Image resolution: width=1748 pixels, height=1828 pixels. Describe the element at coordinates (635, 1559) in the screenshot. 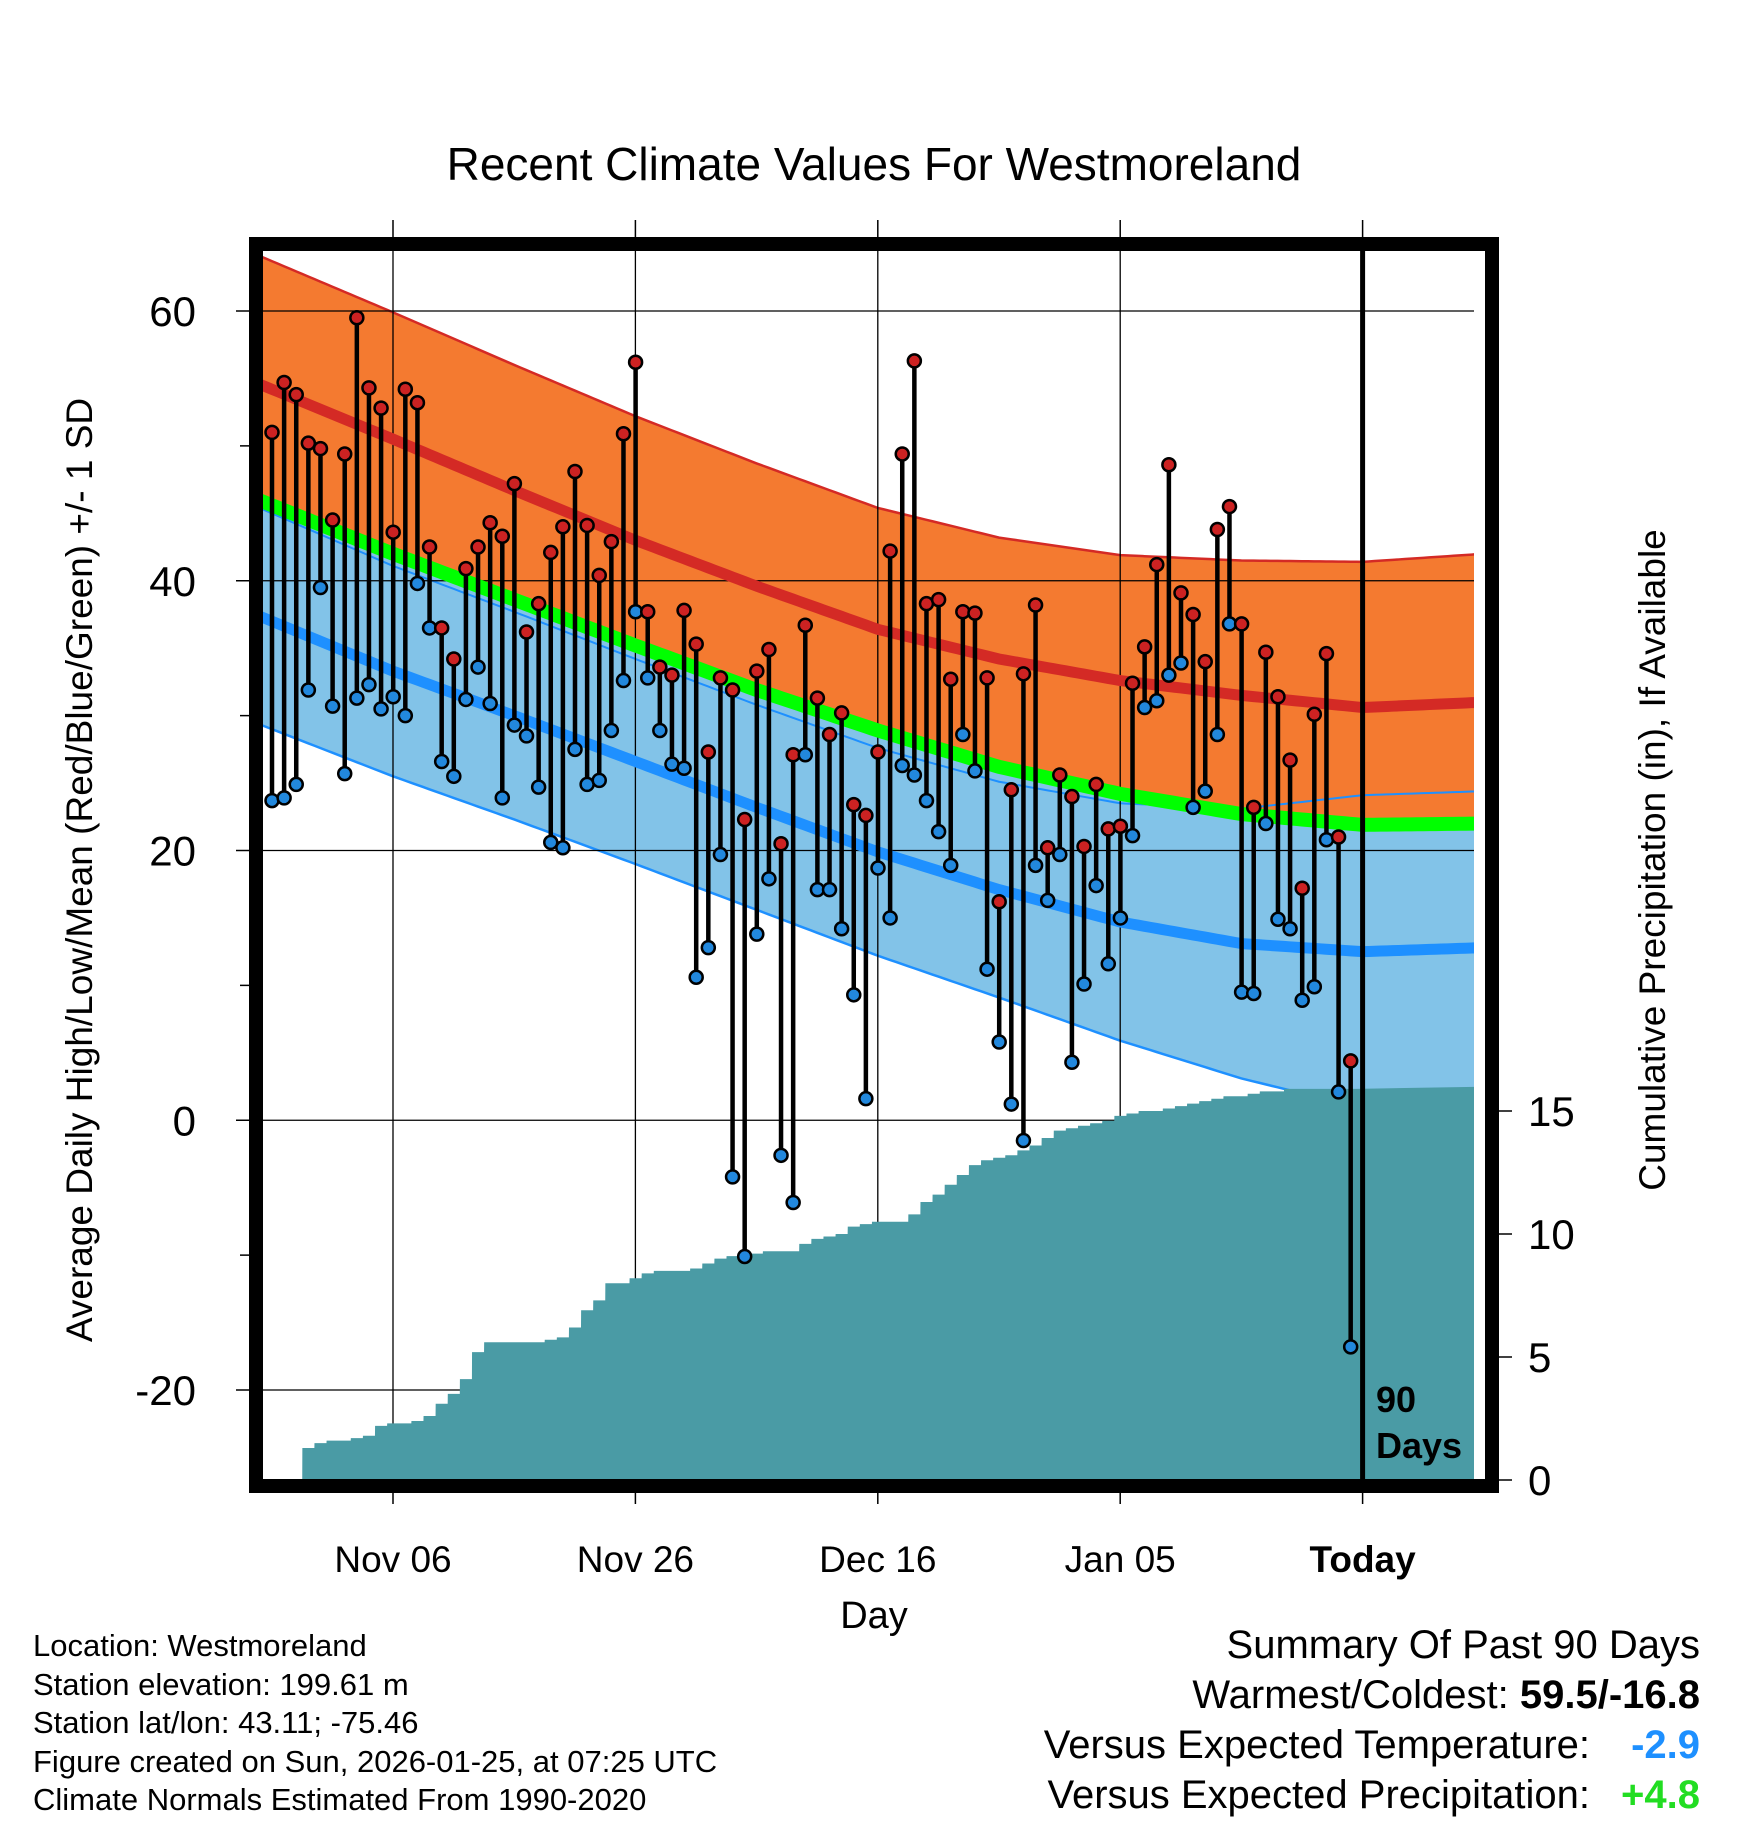

I see `x-tick-label: Nov 26` at that location.